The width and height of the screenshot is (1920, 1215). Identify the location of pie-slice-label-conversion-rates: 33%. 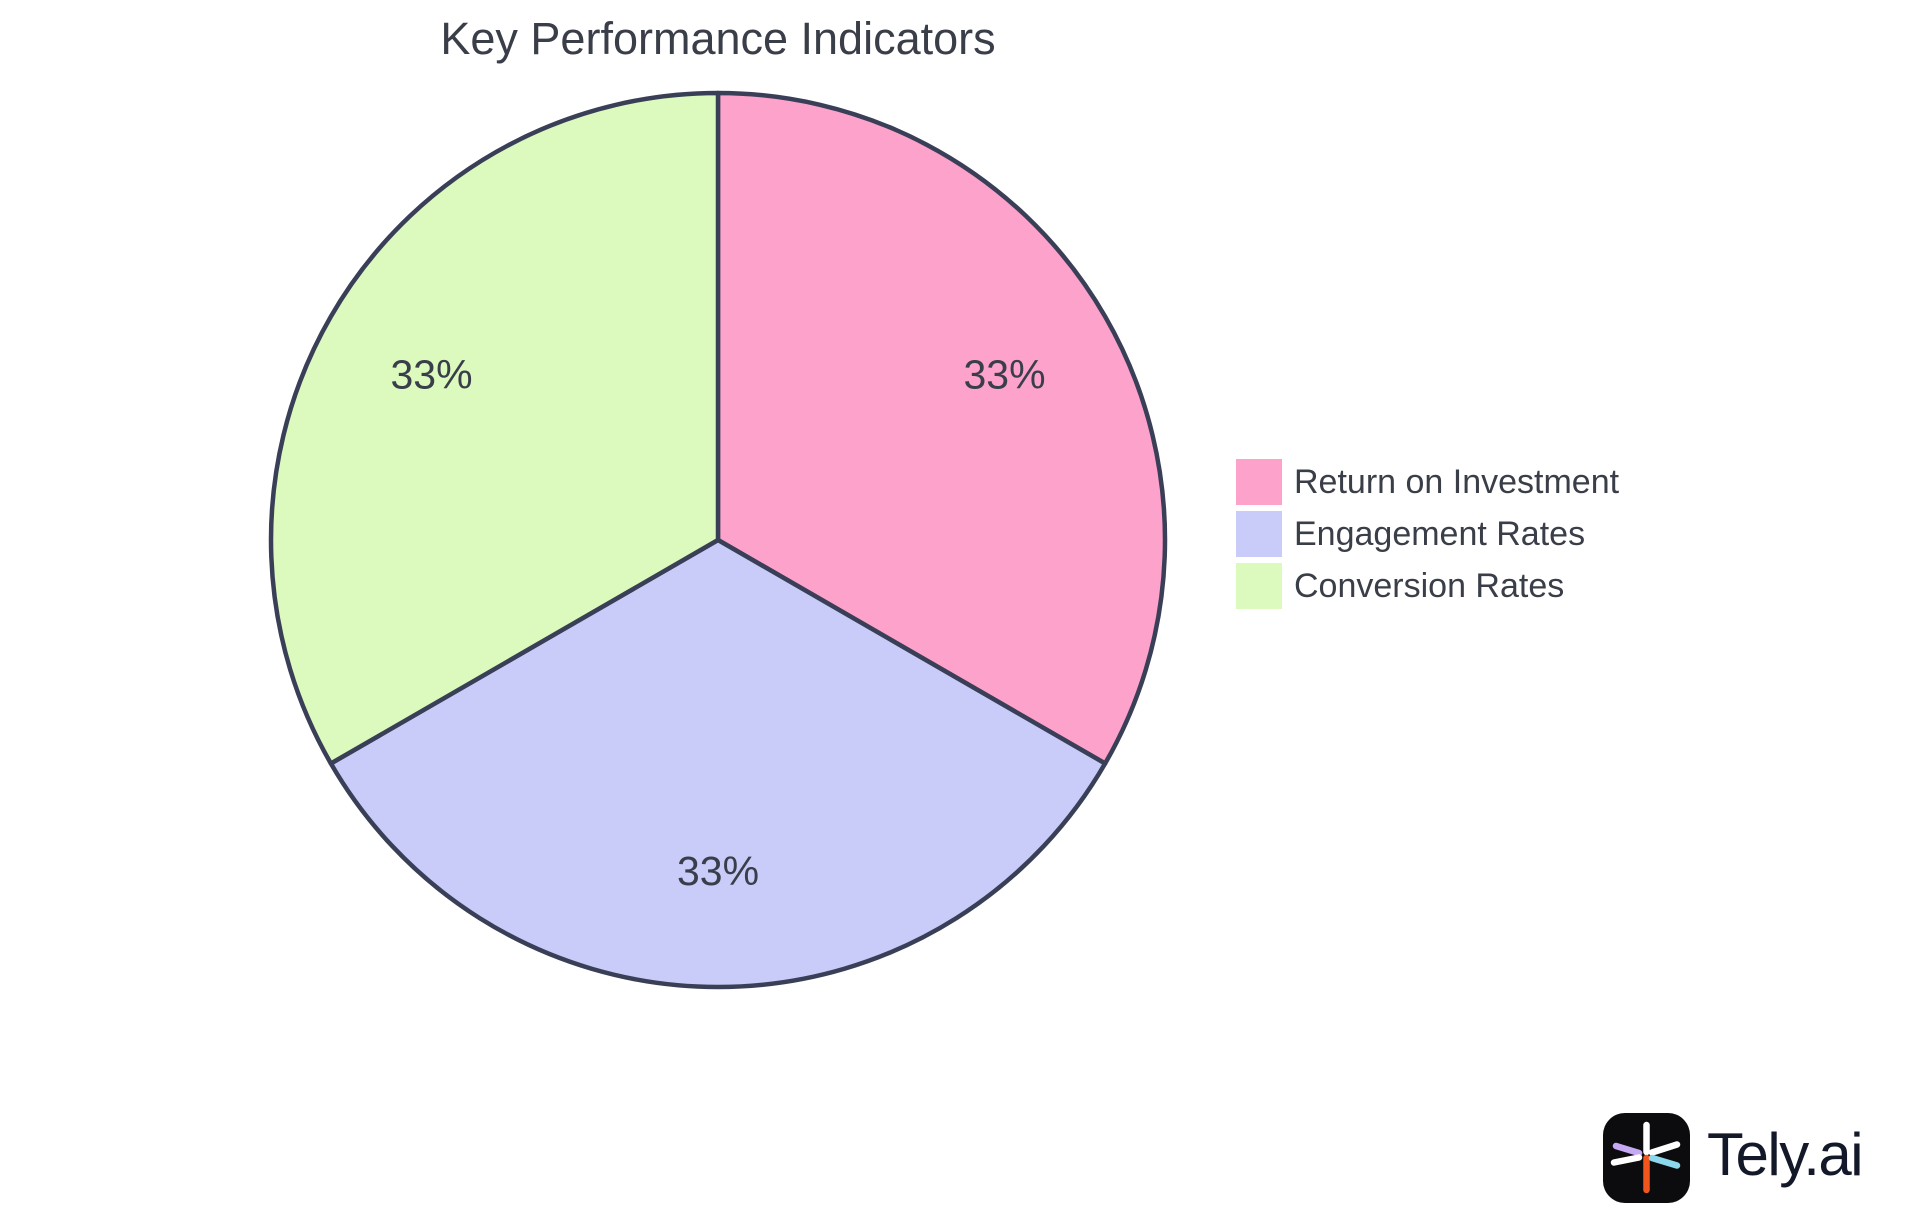
(431, 375).